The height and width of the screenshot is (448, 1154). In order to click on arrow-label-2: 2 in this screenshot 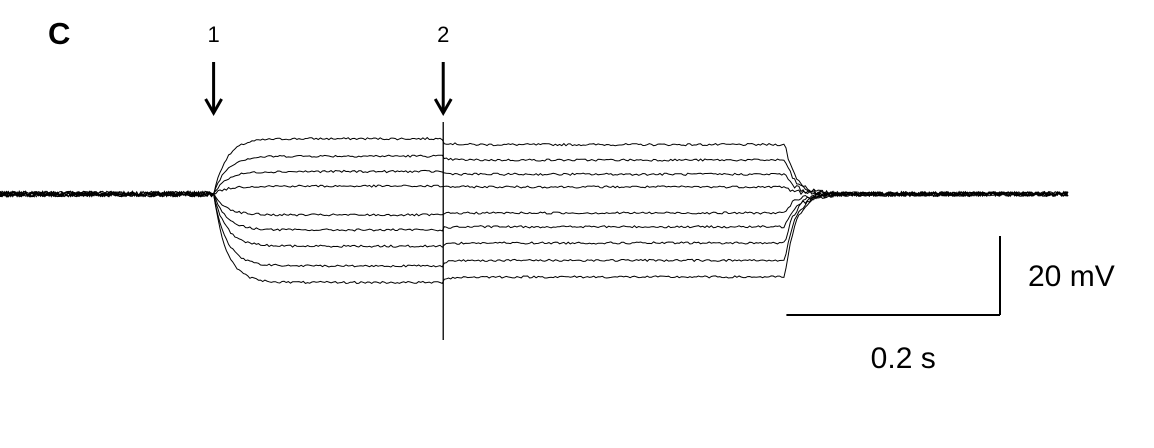, I will do `click(443, 34)`.